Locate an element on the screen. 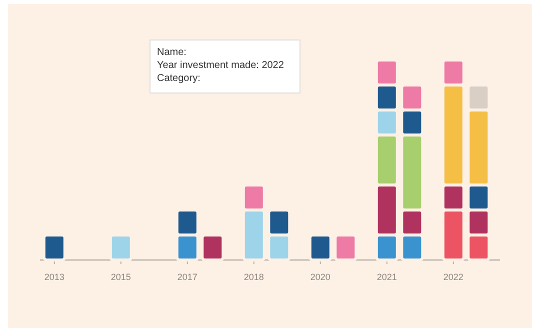  x-tick-label: 2017 is located at coordinates (187, 277).